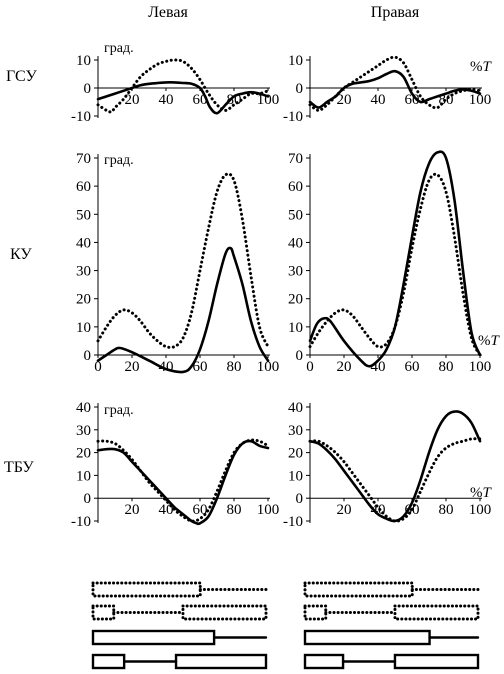 This screenshot has height=674, width=504. What do you see at coordinates (489, 341) in the screenshot?
I see `x-unit-label-ku: %T` at bounding box center [489, 341].